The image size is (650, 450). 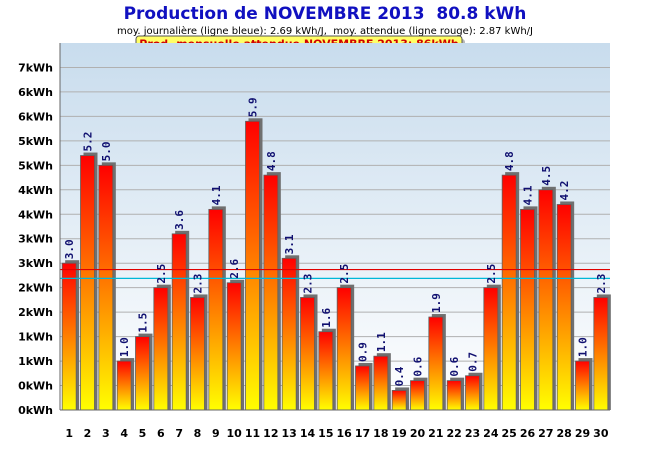 I want to click on value-label: 5.2, so click(x=88, y=142).